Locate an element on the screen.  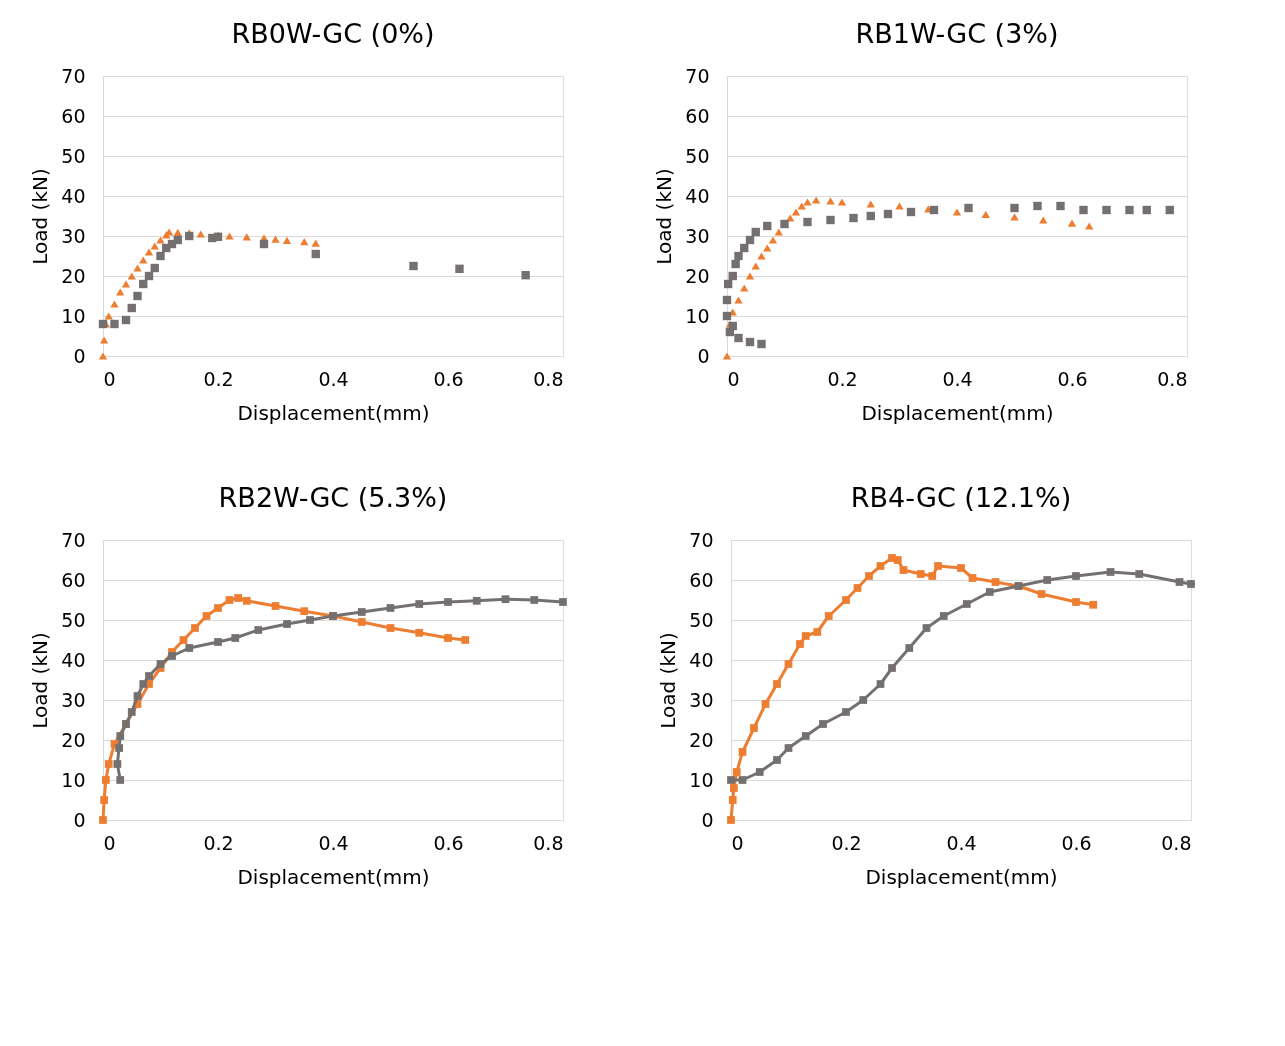
y-tick-label: 50 is located at coordinates (697, 155).